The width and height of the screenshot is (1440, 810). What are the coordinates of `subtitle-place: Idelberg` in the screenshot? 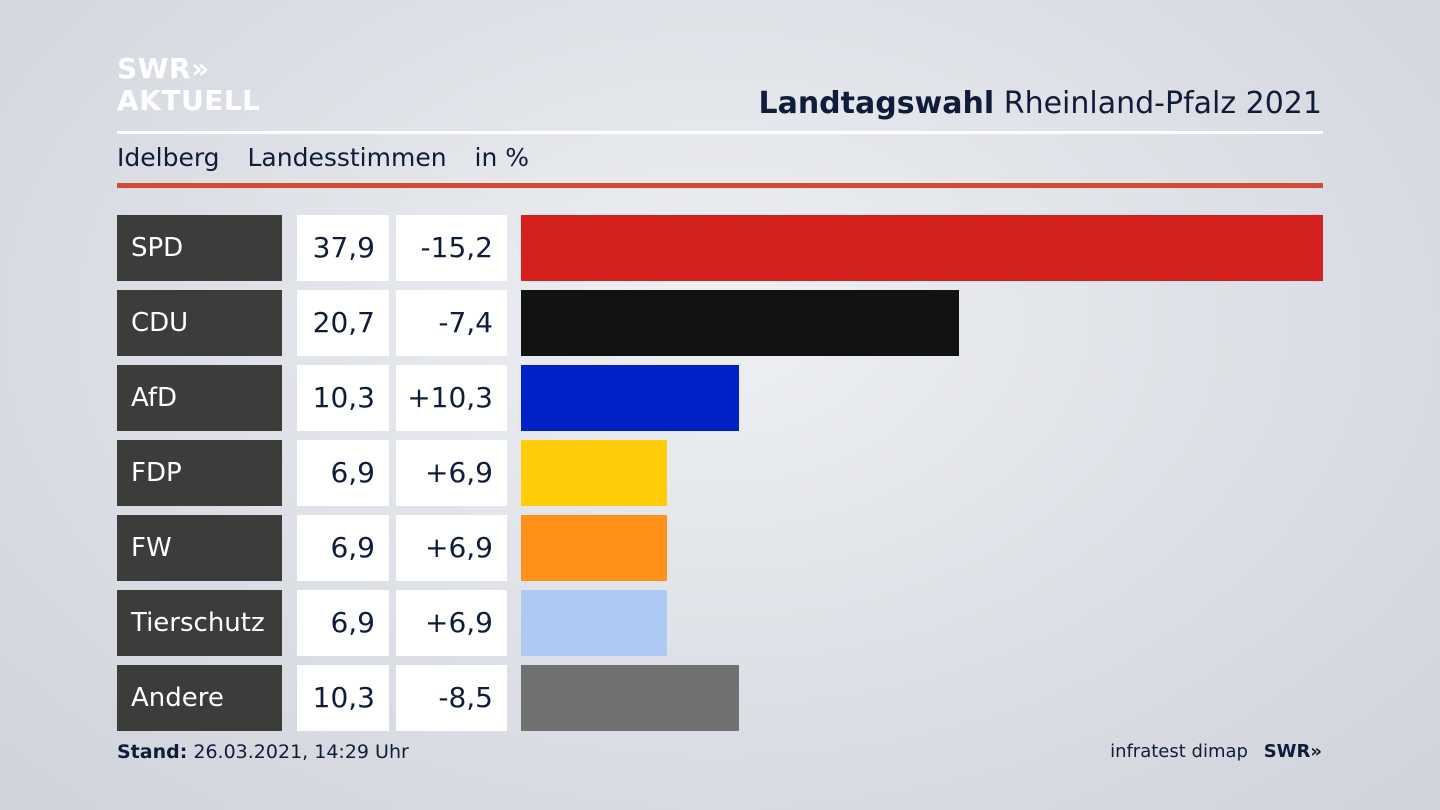 It's located at (168, 157).